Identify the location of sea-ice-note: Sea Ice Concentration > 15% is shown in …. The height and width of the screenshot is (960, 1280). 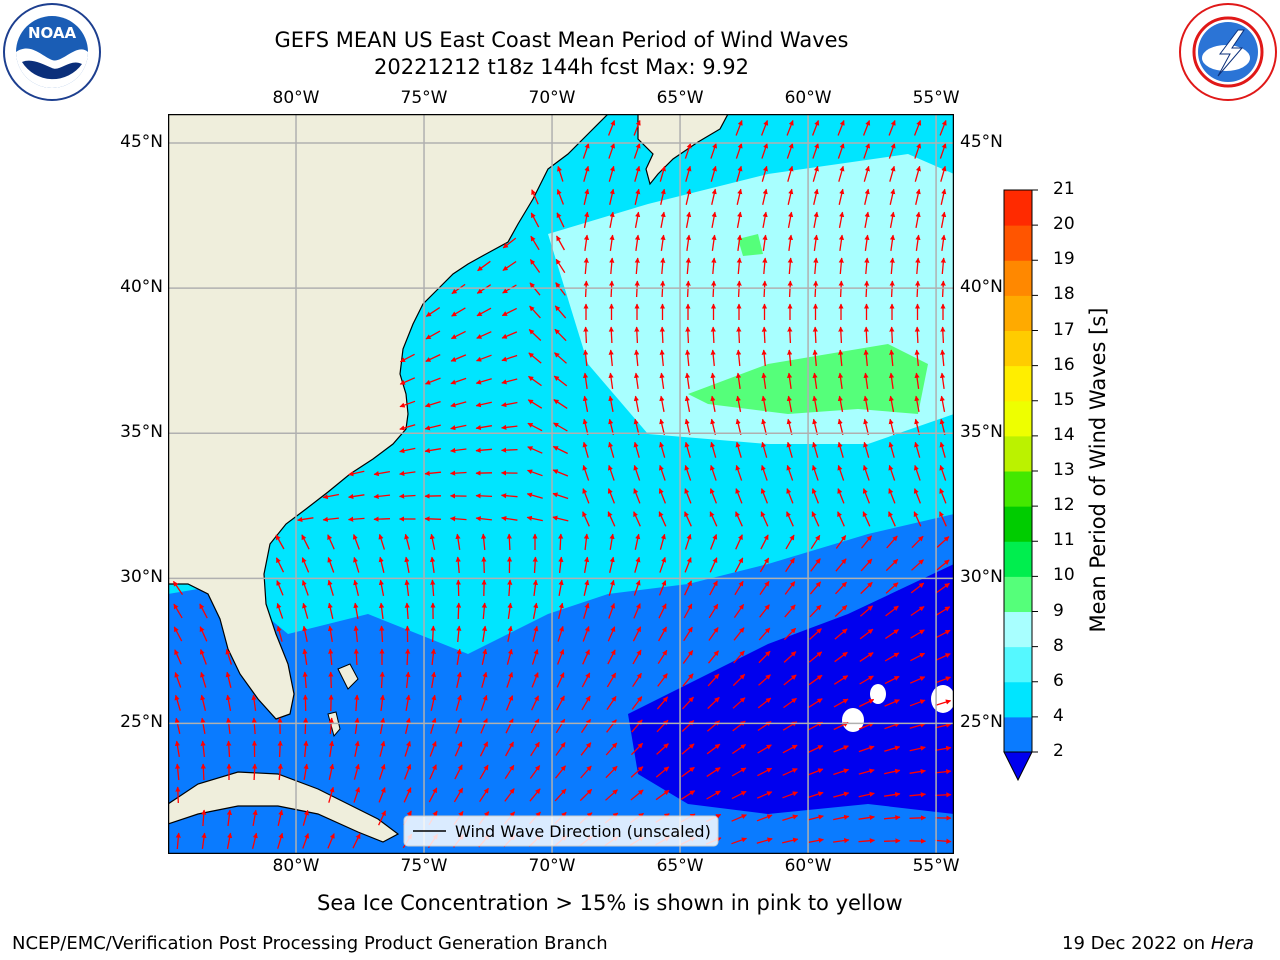
(610, 903).